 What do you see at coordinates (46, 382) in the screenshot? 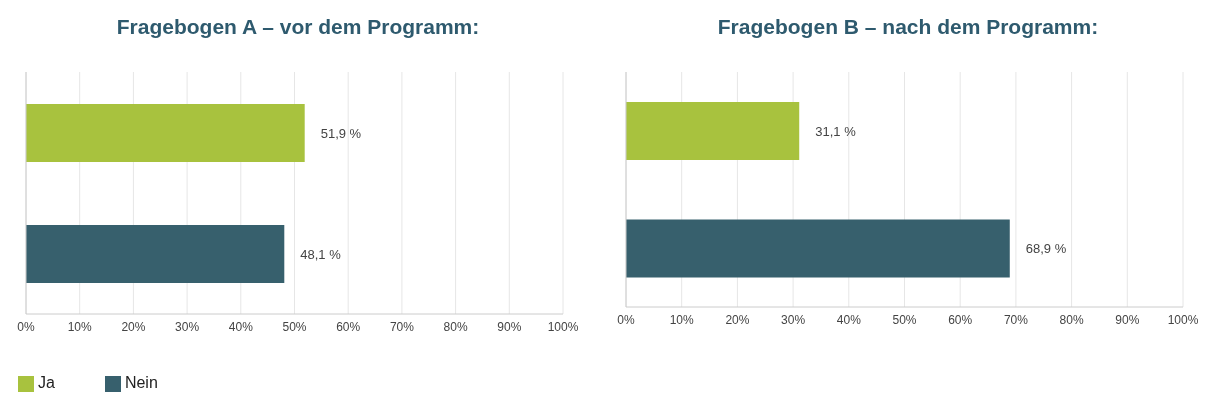
I see `legend-label: Ja` at bounding box center [46, 382].